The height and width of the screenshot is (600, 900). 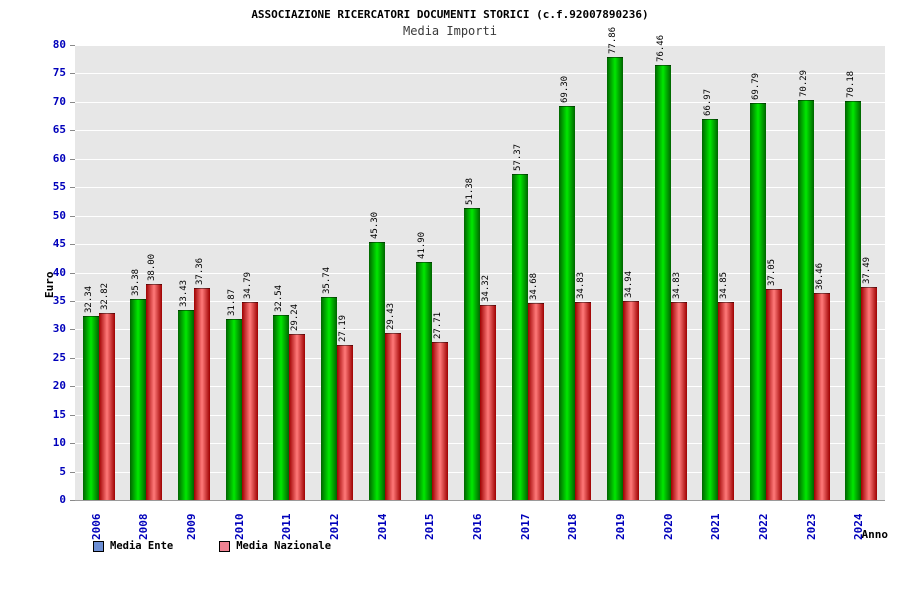 What do you see at coordinates (851, 84) in the screenshot?
I see `bar-value-label: 70.18` at bounding box center [851, 84].